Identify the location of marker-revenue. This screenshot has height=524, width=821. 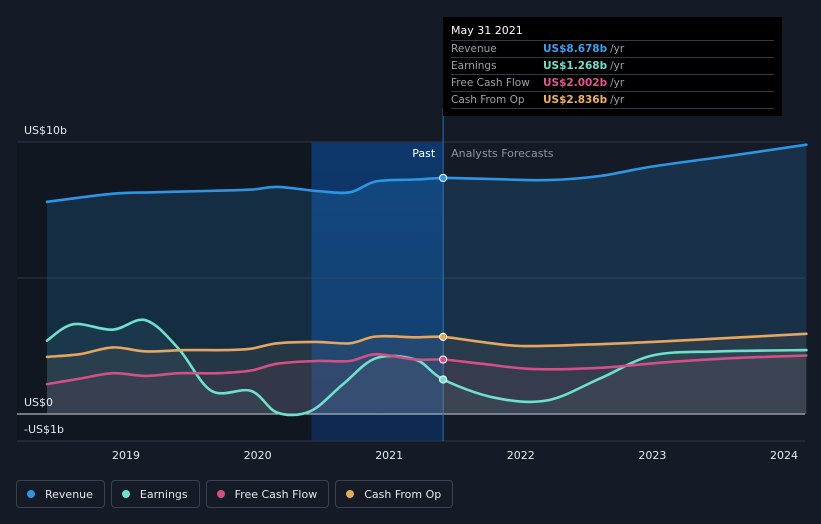
(443, 178).